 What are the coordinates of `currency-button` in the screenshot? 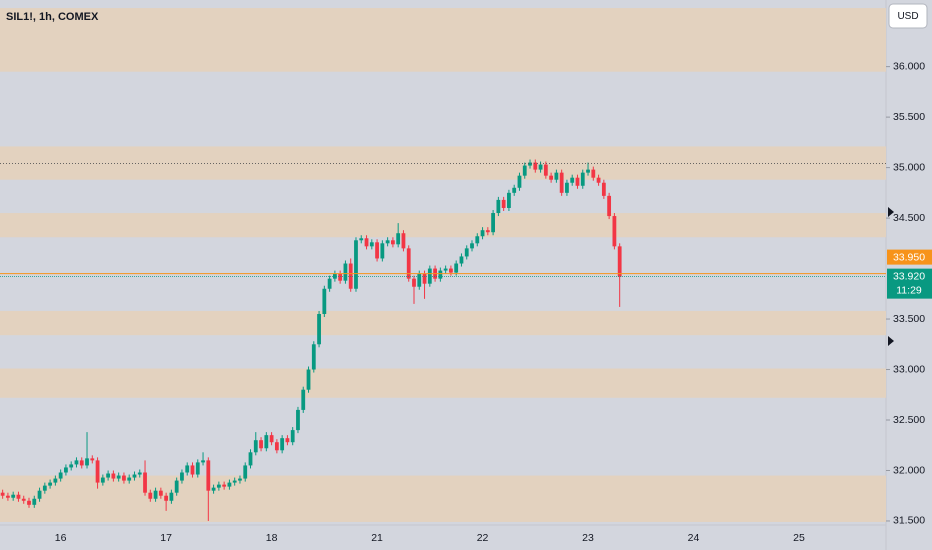 It's located at (908, 16).